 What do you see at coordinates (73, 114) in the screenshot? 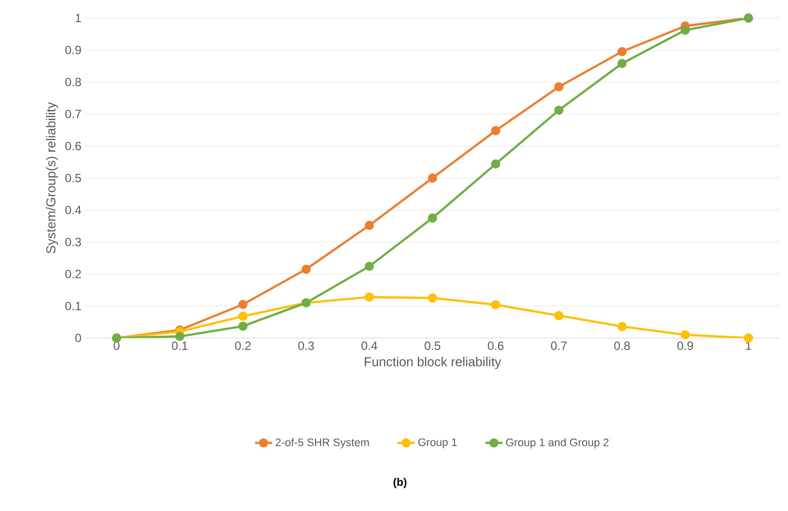
I see `y-tick-label: 0.7` at bounding box center [73, 114].